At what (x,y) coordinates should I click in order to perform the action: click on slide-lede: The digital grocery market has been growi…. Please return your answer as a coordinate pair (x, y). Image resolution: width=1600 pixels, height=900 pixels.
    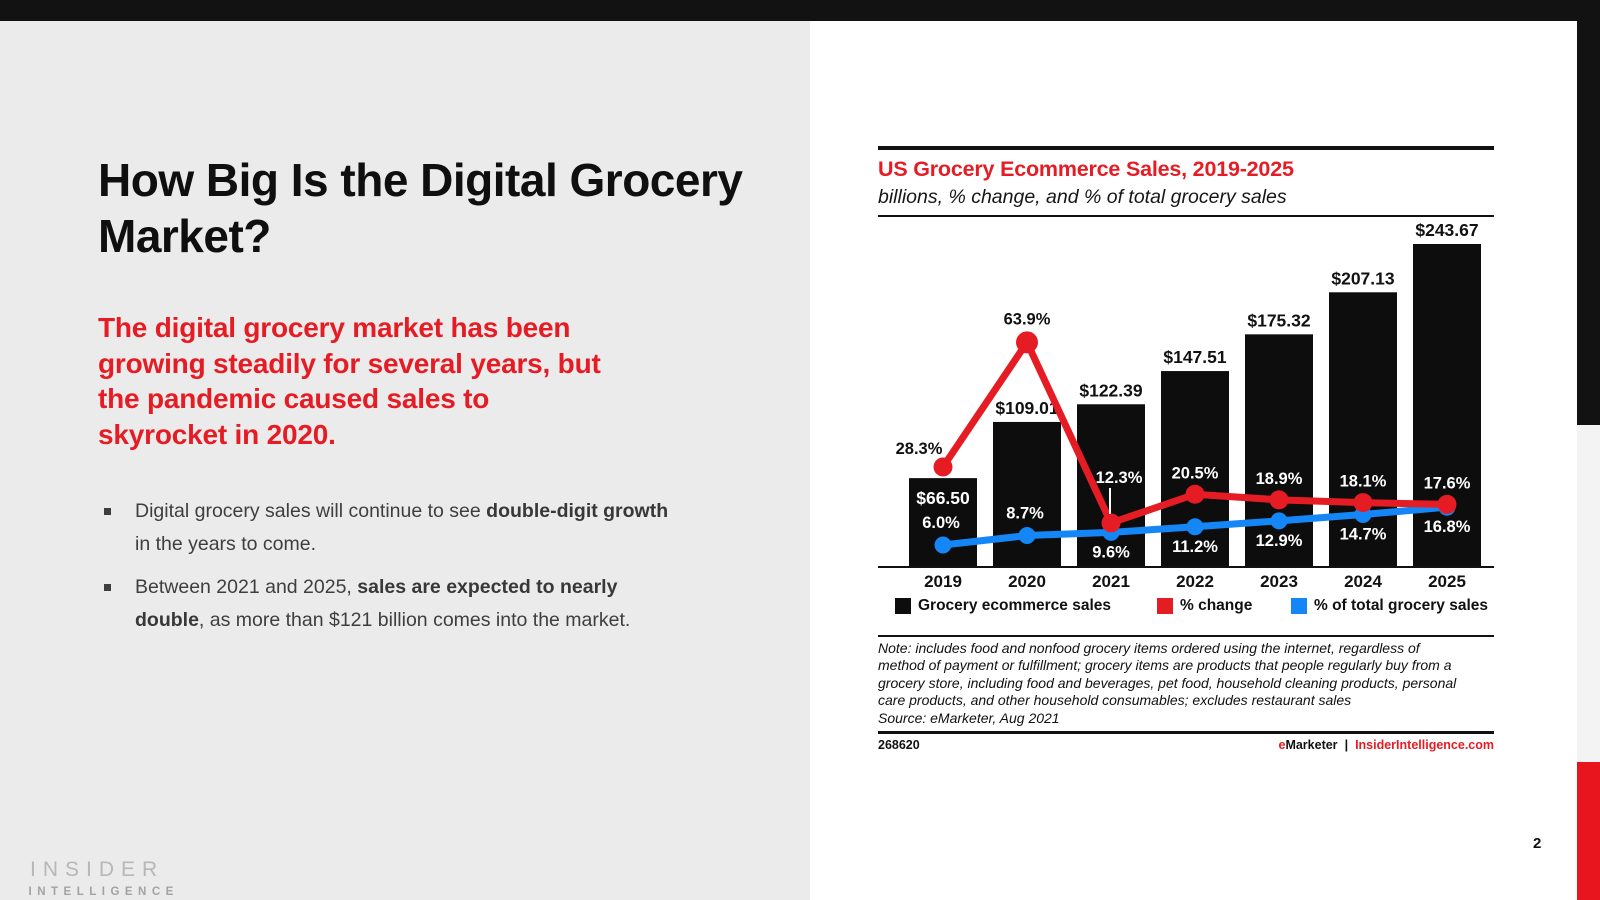
    Looking at the image, I should click on (349, 381).